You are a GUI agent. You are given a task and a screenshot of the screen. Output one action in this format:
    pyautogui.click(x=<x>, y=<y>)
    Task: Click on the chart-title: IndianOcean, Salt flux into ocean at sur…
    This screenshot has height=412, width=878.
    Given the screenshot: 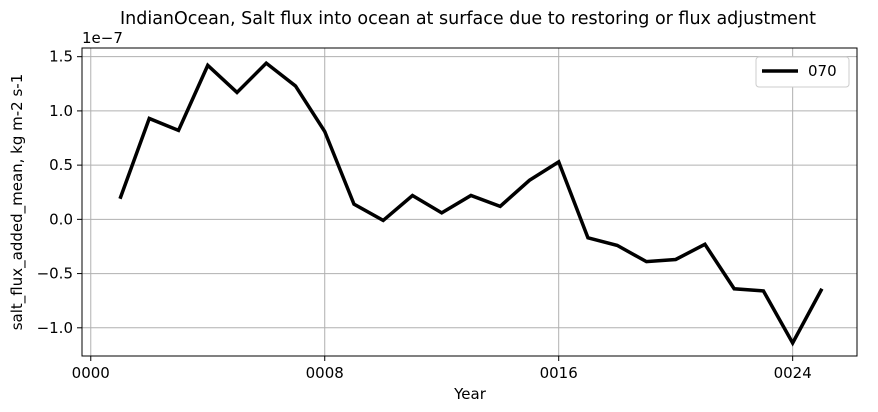 What is the action you would take?
    pyautogui.click(x=468, y=19)
    